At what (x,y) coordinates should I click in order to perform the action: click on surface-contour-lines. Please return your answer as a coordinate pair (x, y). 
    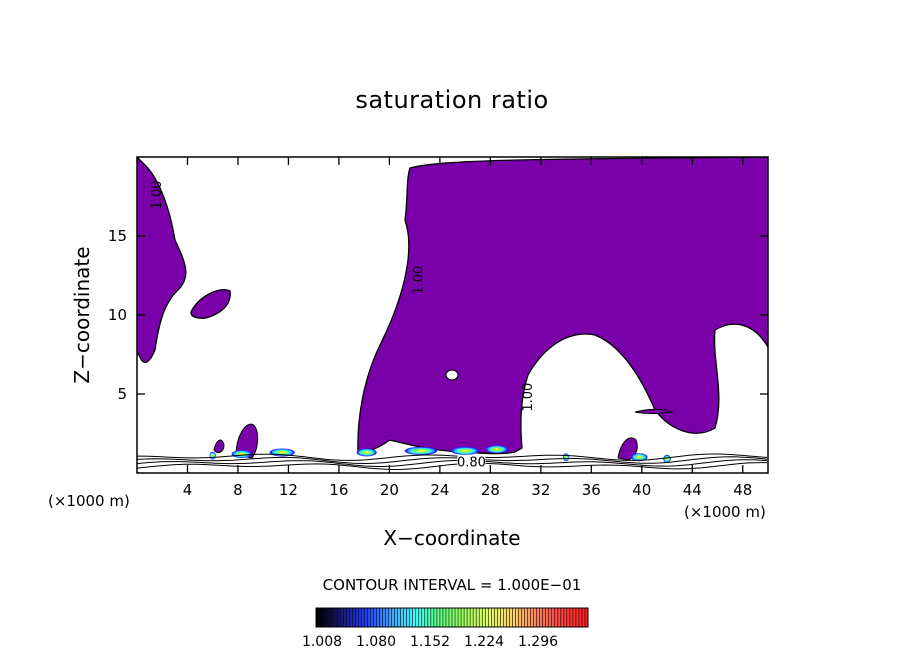
    Looking at the image, I should click on (452, 462).